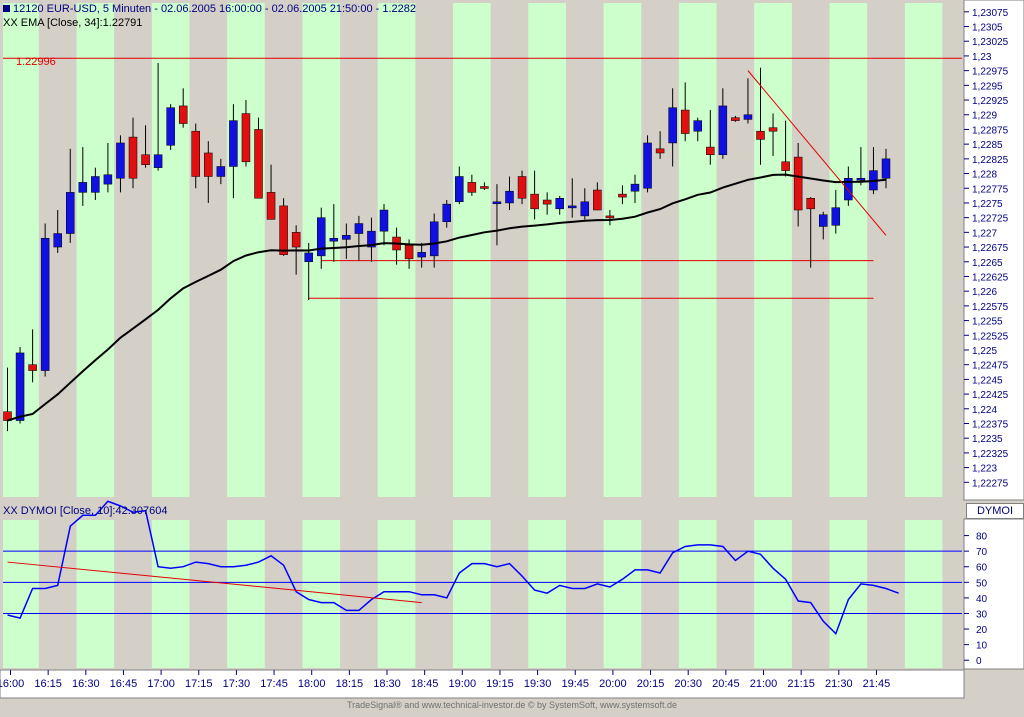 Image resolution: width=1024 pixels, height=717 pixels. Describe the element at coordinates (987, 86) in the screenshot. I see `price-tick-label: 1,2295` at that location.